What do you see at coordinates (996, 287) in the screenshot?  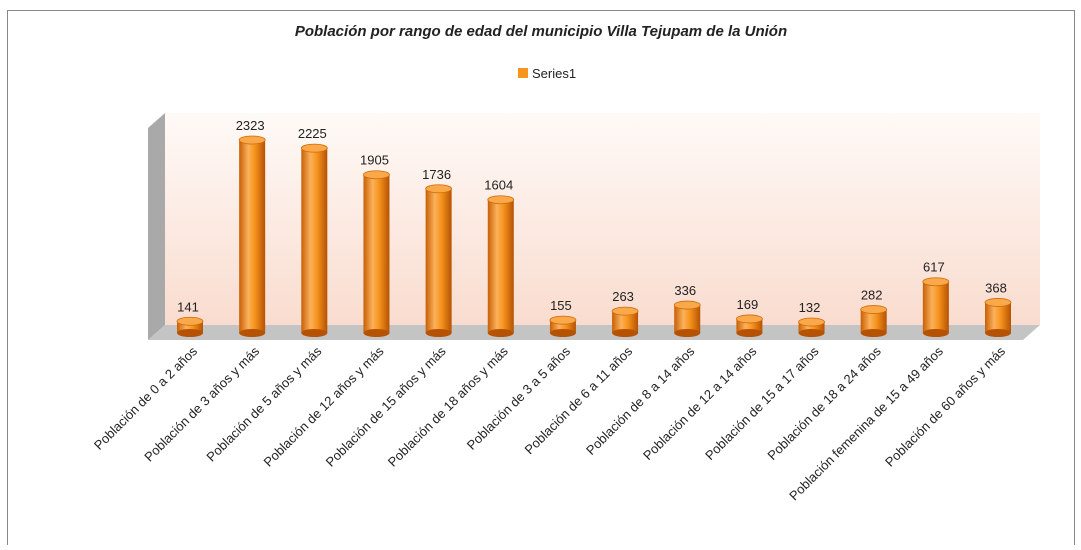 I see `data-label: 368` at bounding box center [996, 287].